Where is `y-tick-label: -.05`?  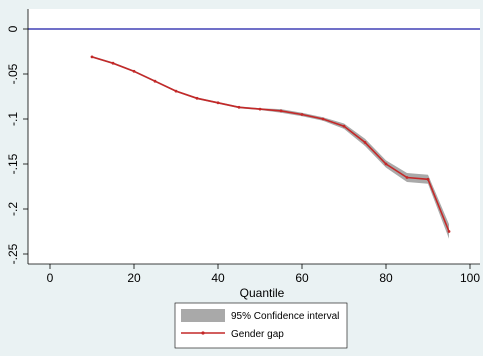 y-tick-label: -.05 is located at coordinates (13, 73).